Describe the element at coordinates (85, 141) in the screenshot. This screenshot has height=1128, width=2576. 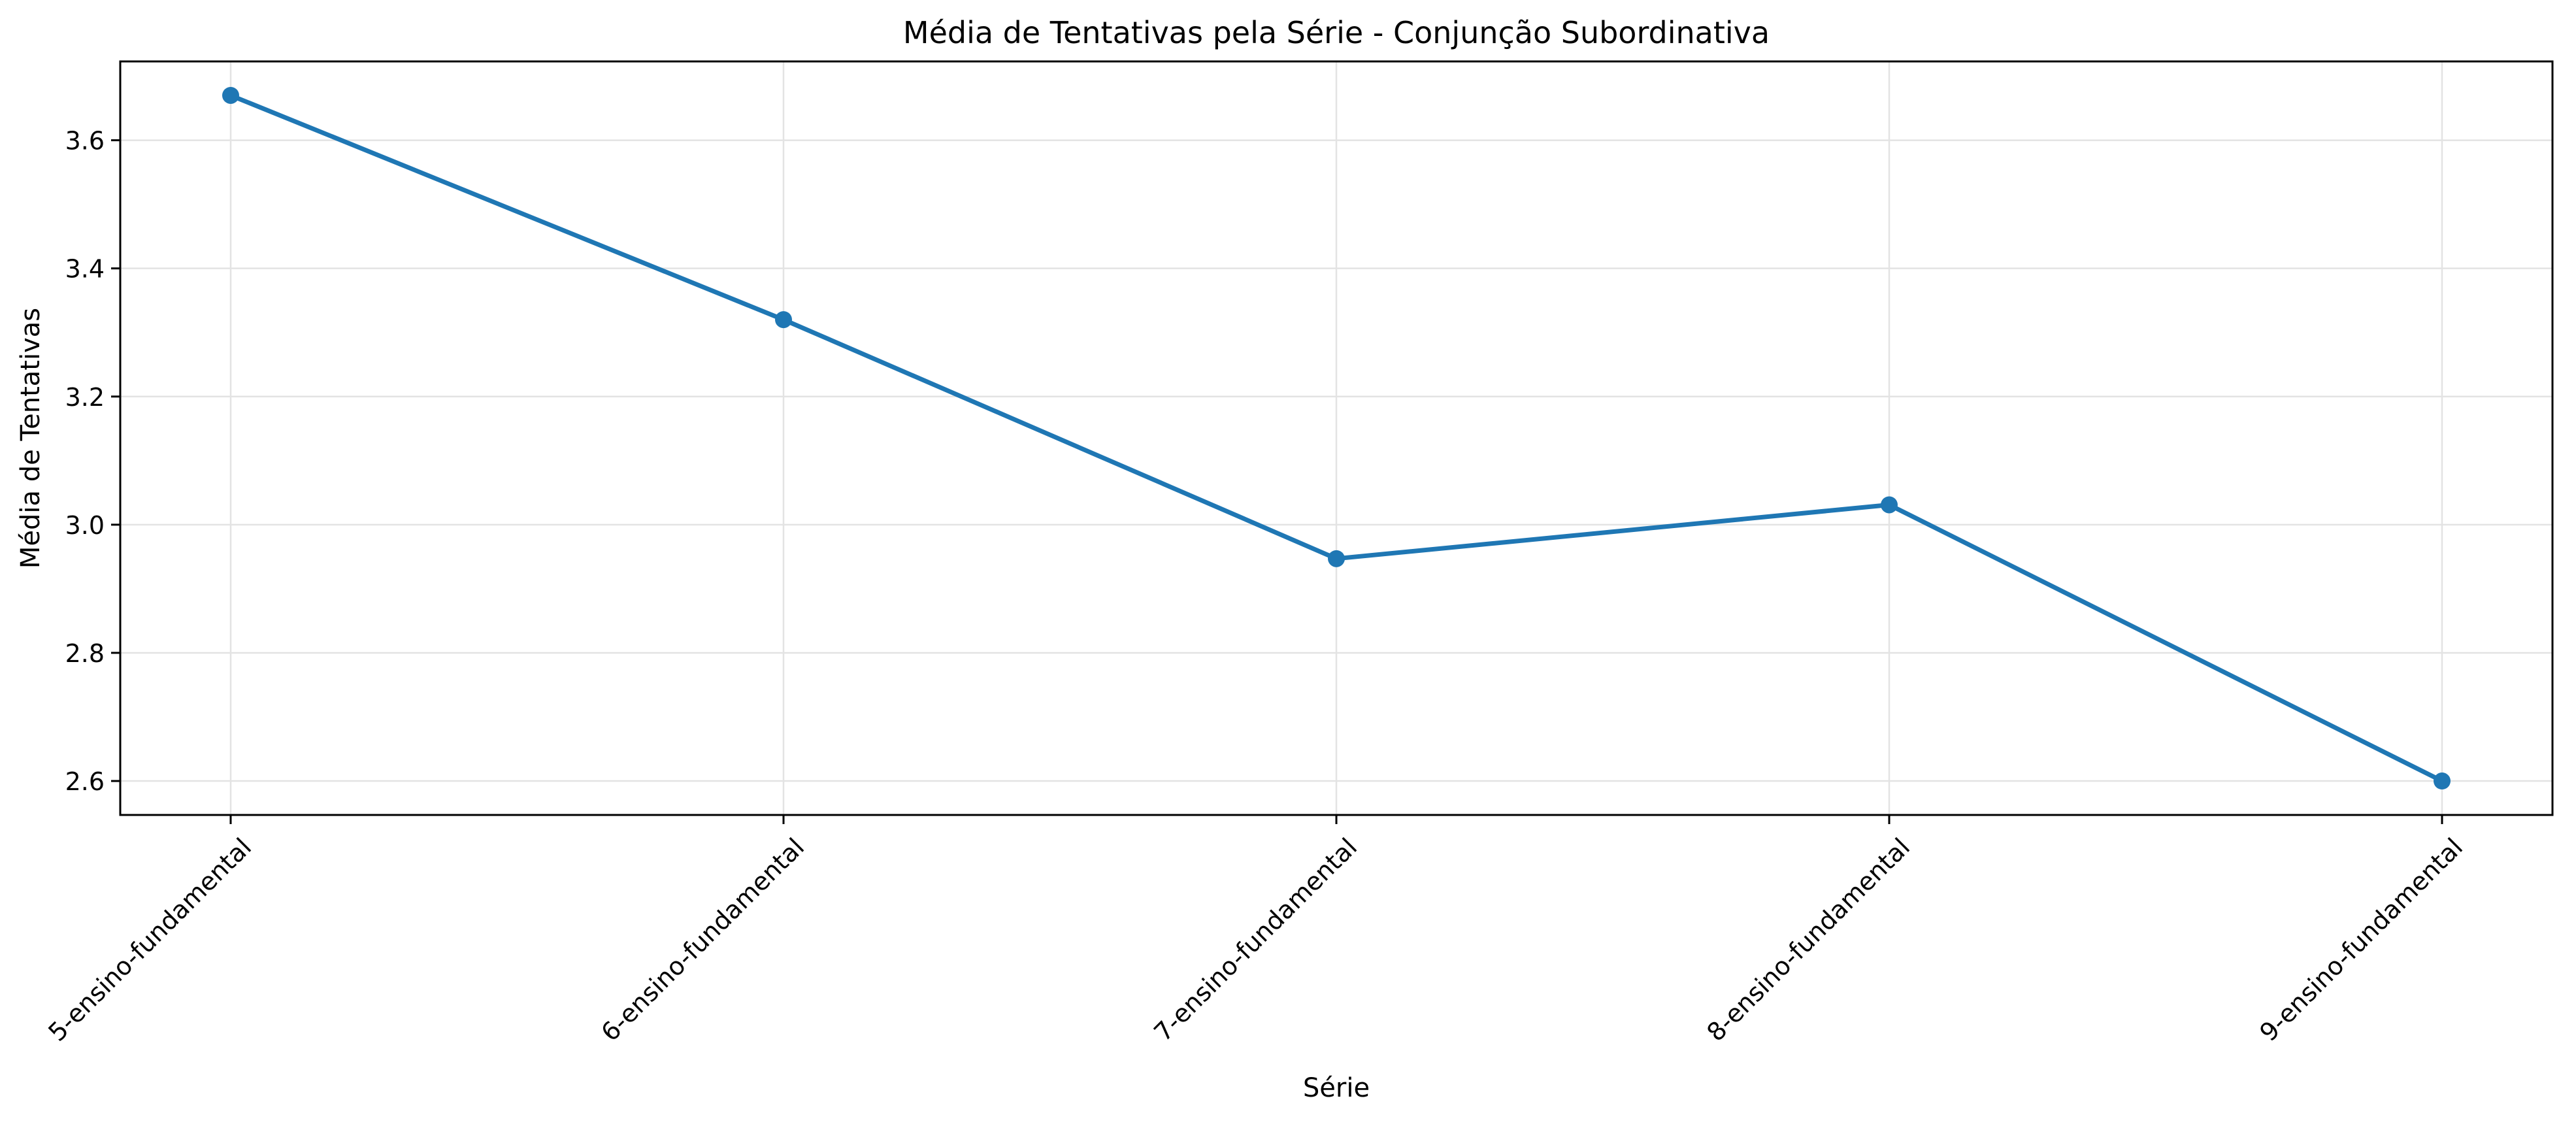
I see `y-tick-label: 3.6` at that location.